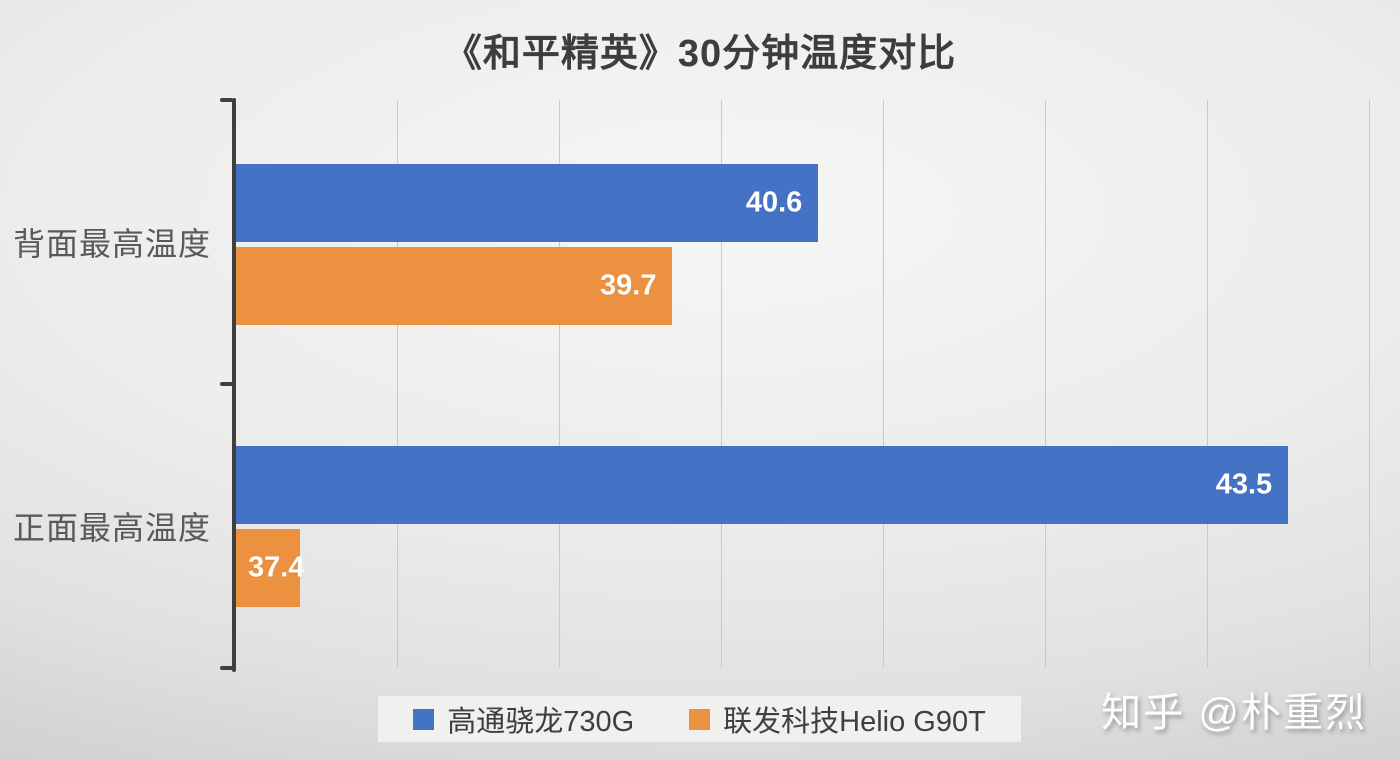 This screenshot has height=760, width=1400. Describe the element at coordinates (112, 528) in the screenshot. I see `category-label-front: 正面最高温度` at that location.